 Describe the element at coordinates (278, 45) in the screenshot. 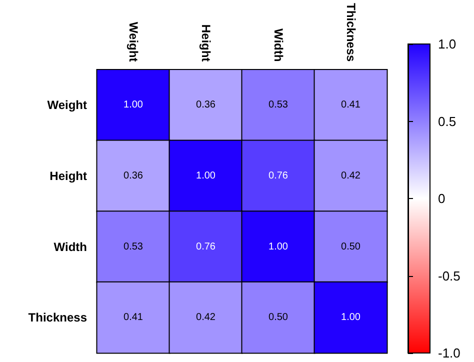

I see `x-tick-label: Width` at that location.